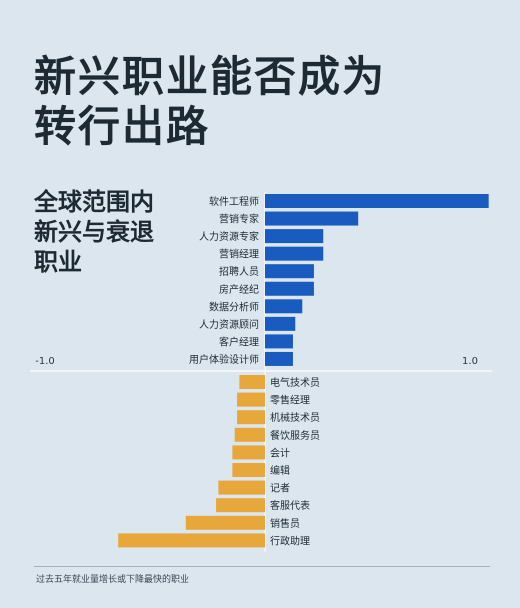  What do you see at coordinates (58, 262) in the screenshot?
I see `subtitle-line-3: 职业` at bounding box center [58, 262].